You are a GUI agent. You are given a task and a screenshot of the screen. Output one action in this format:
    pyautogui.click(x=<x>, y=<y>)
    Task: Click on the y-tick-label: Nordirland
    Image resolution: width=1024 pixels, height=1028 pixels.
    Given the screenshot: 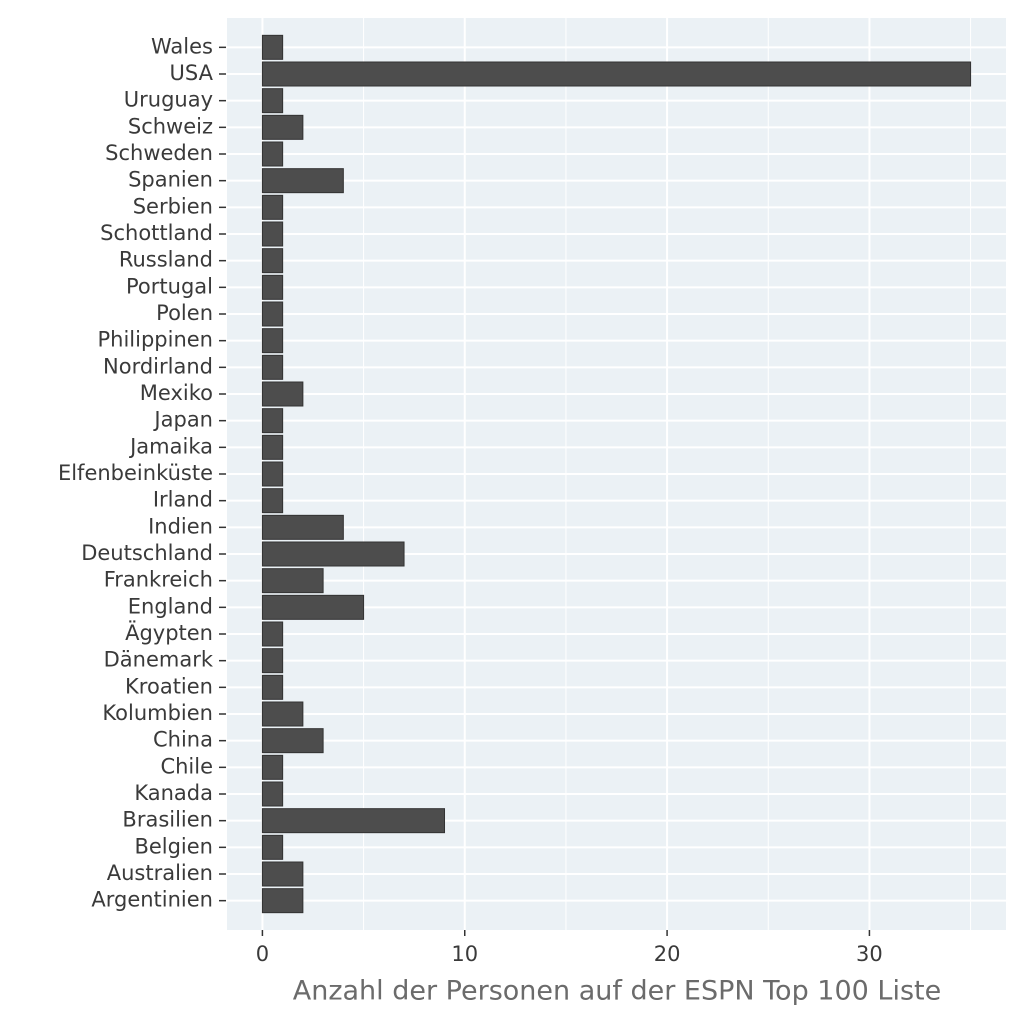 What is the action you would take?
    pyautogui.click(x=158, y=366)
    